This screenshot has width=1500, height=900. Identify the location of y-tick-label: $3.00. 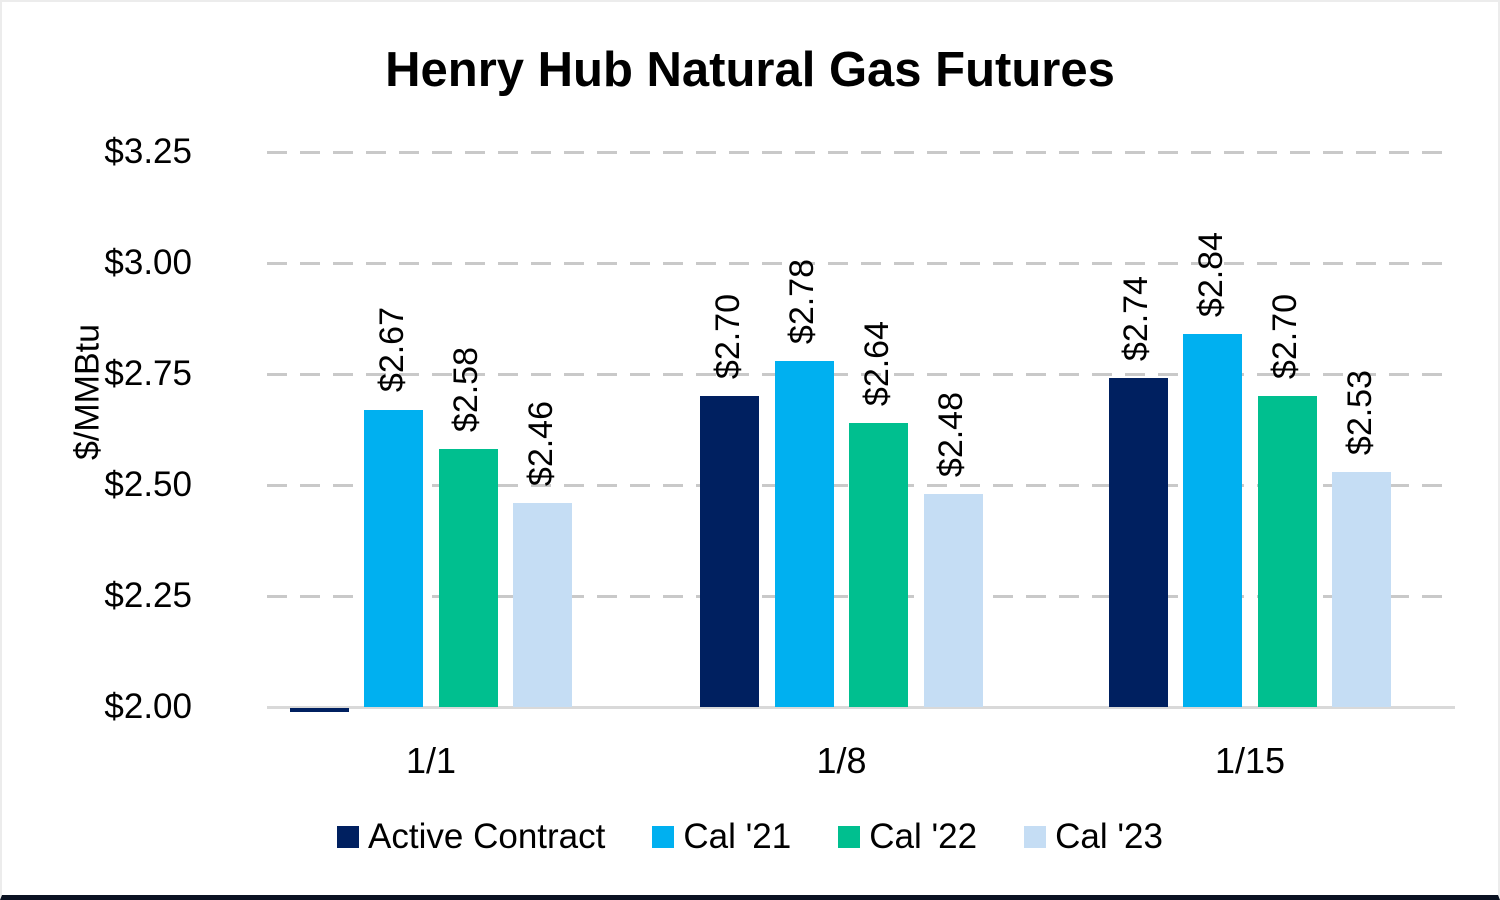
(148, 262).